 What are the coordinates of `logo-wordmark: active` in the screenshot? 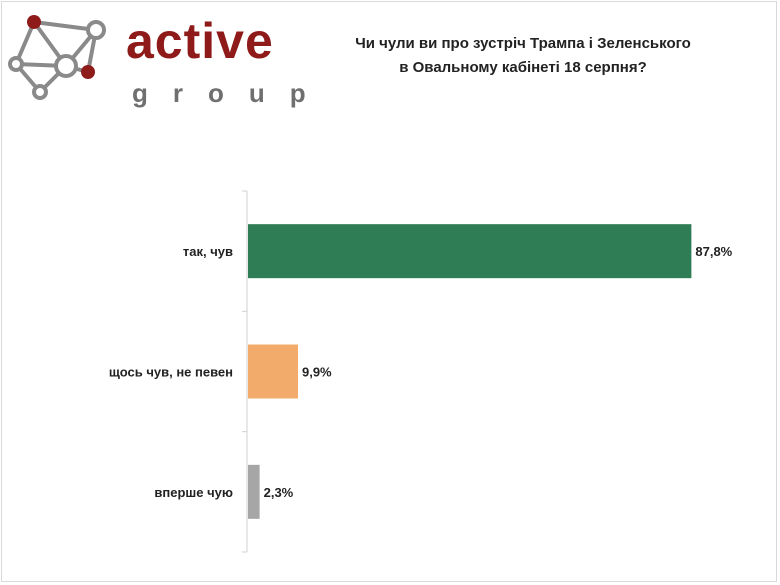 It's located at (200, 41).